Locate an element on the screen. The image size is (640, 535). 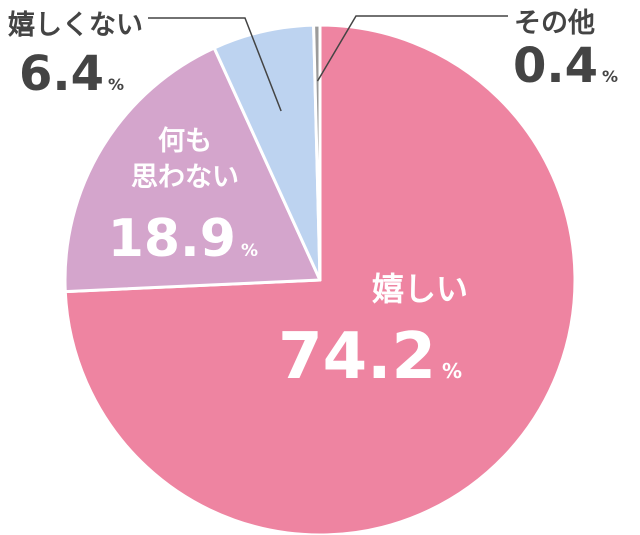
slice-label-ureshii: 嬉しい 74.2 % is located at coordinates (373, 332).